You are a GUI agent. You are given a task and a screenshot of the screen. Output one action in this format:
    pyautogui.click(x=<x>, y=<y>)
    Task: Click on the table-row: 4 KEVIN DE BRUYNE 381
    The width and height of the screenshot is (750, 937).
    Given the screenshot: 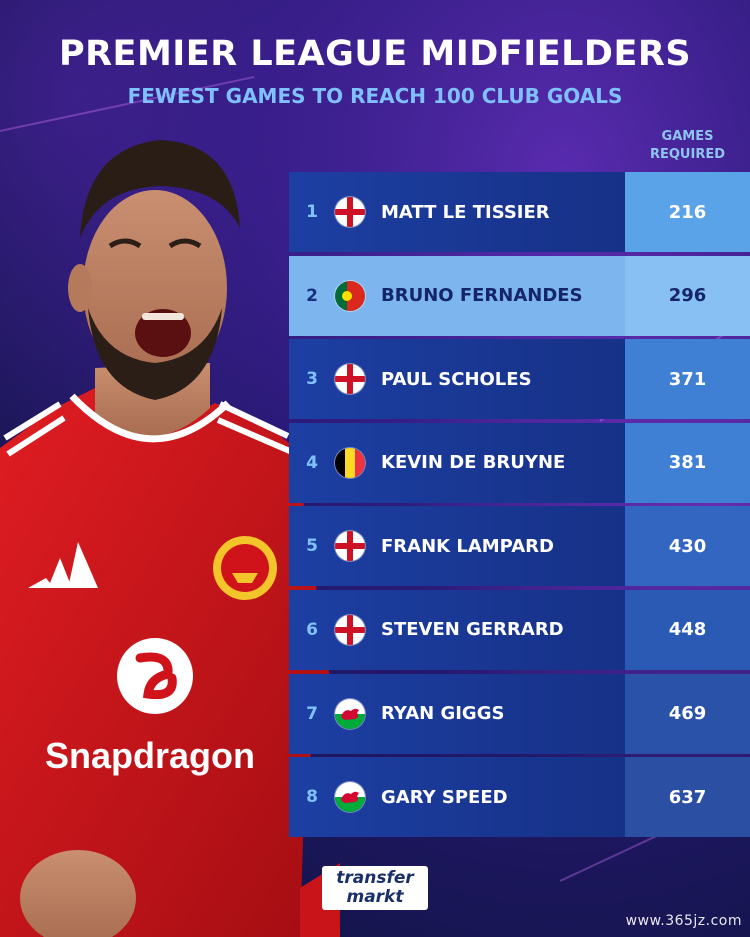 What is the action you would take?
    pyautogui.click(x=519, y=462)
    